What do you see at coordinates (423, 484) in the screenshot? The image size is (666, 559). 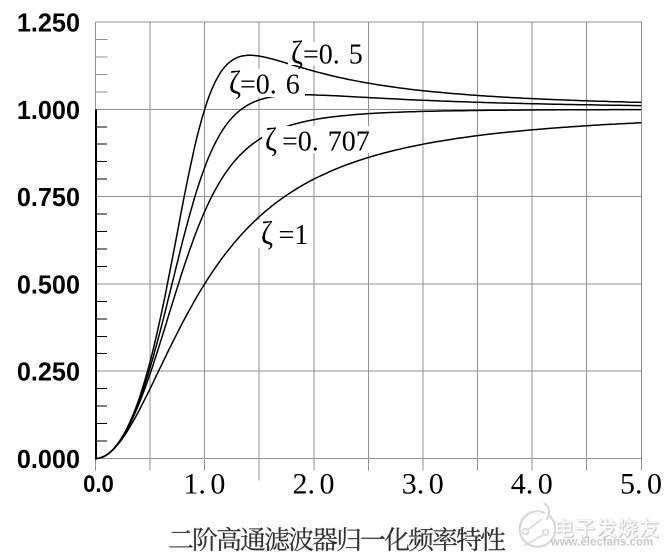 I see `svg-text:3.0: 3. 0` at bounding box center [423, 484].